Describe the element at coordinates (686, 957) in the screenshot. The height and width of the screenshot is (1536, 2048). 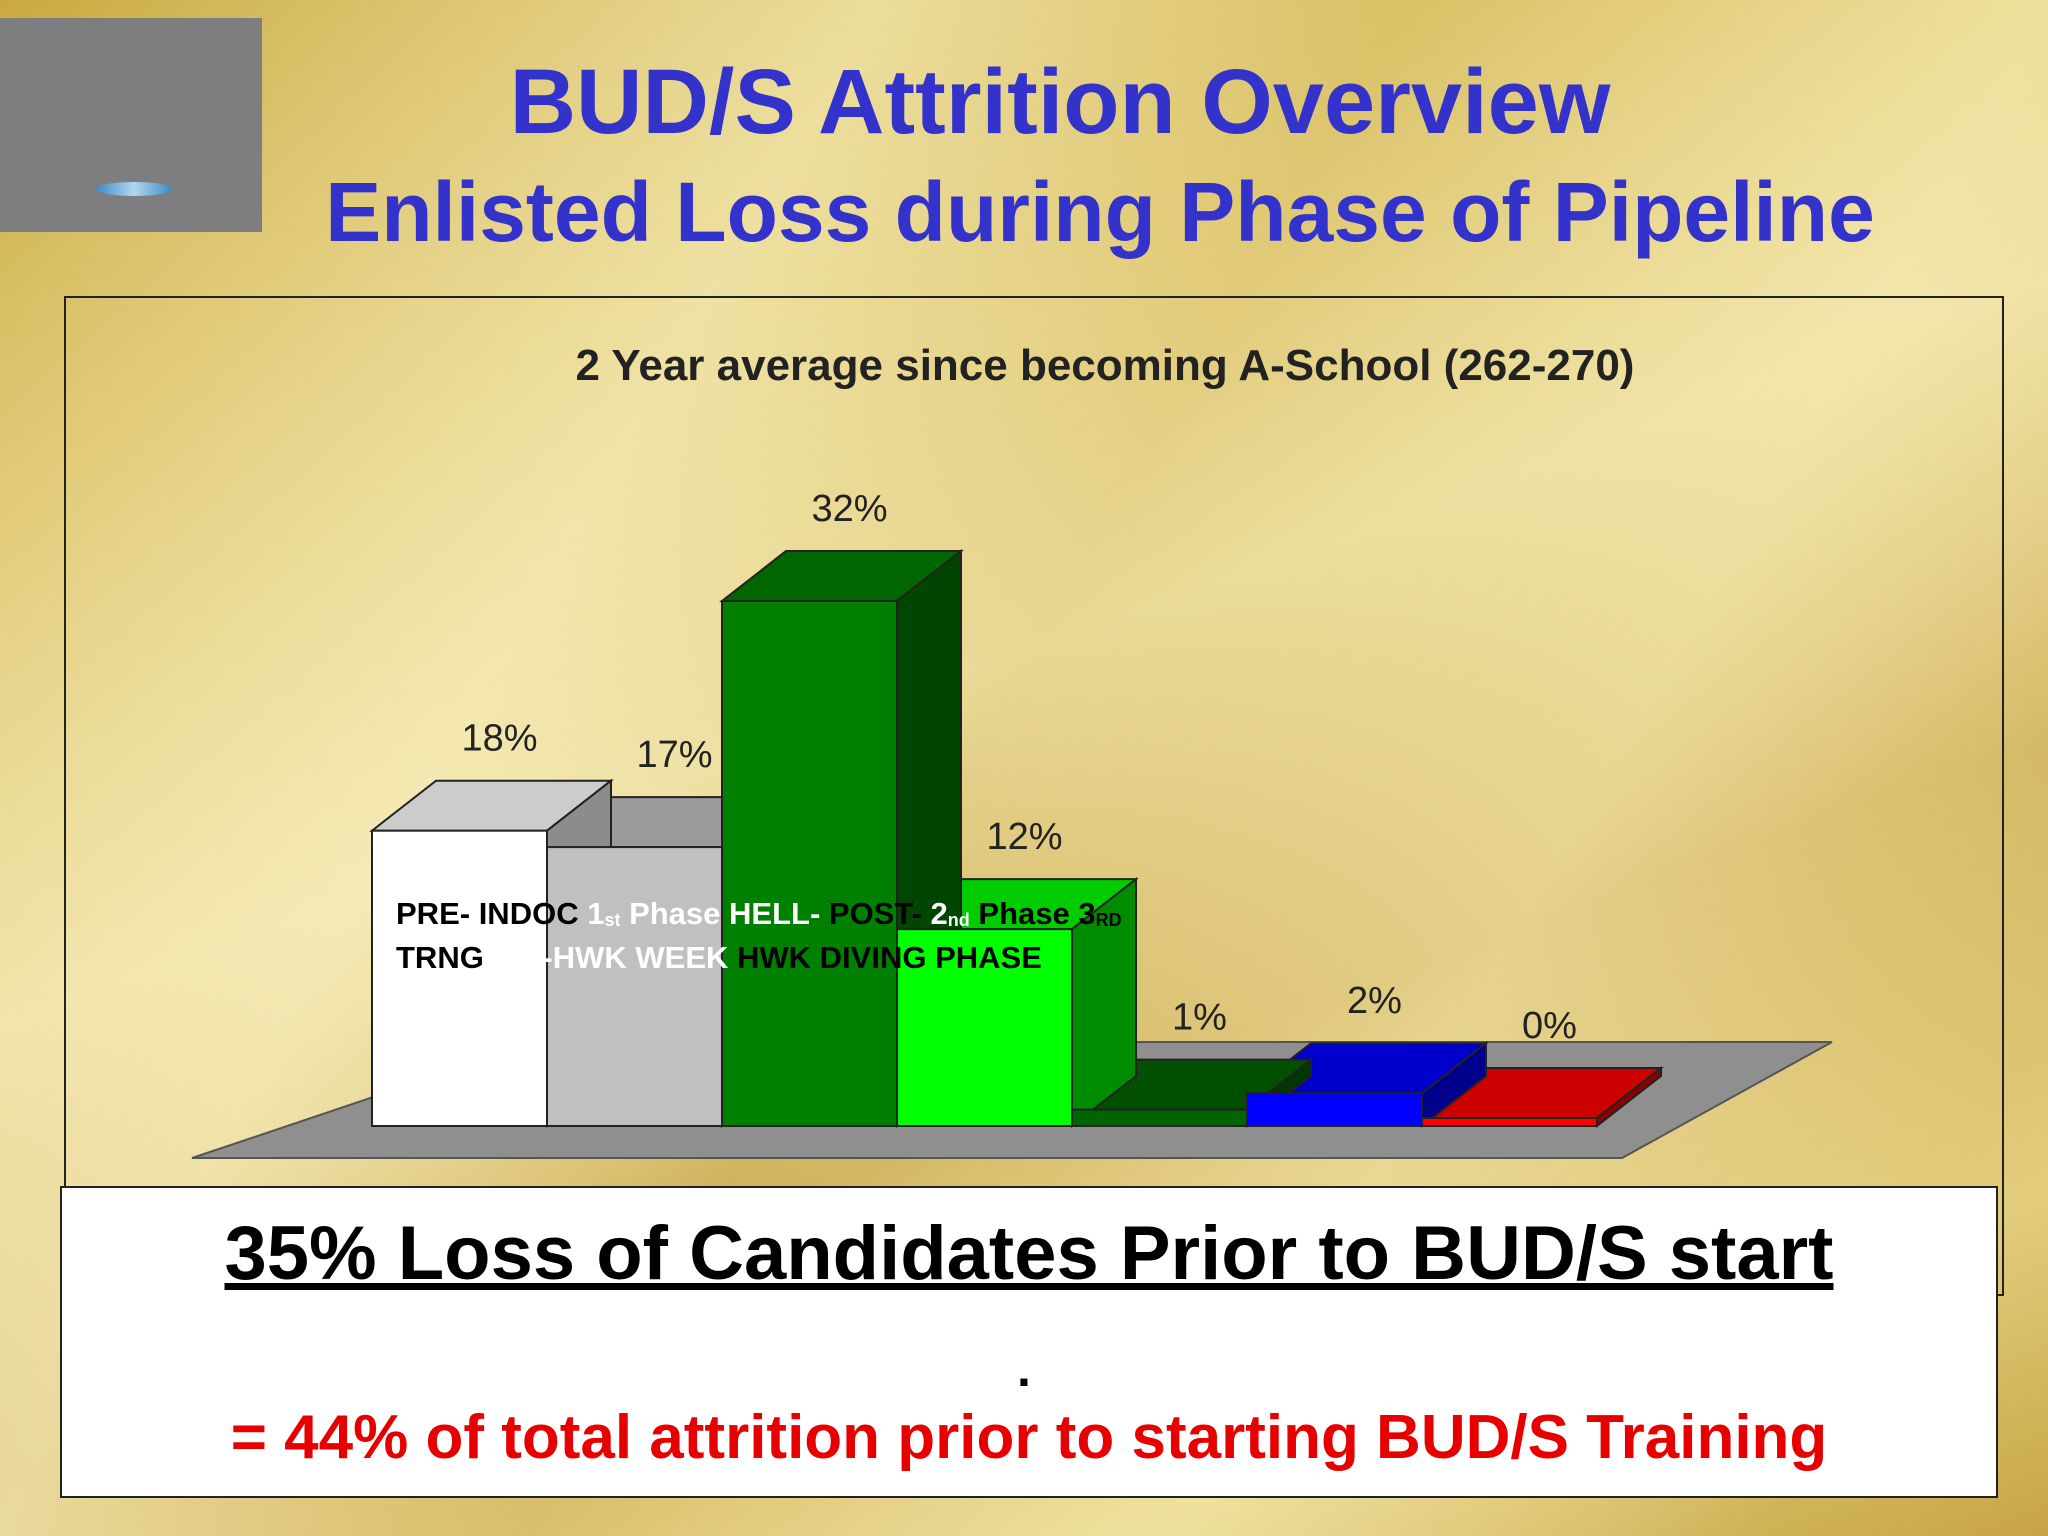
I see `category-label-part: WEEK` at that location.